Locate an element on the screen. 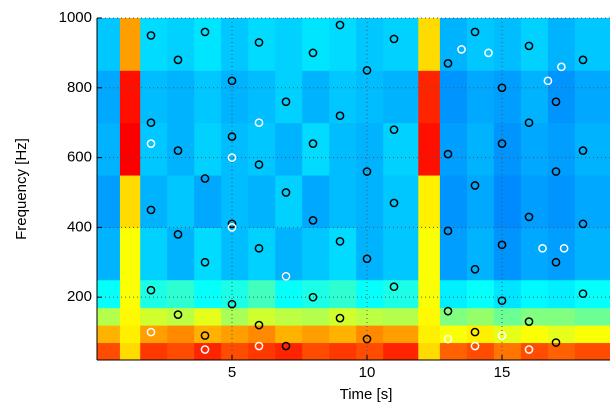 The image size is (610, 407). y-tick-label: 200 is located at coordinates (79, 296).